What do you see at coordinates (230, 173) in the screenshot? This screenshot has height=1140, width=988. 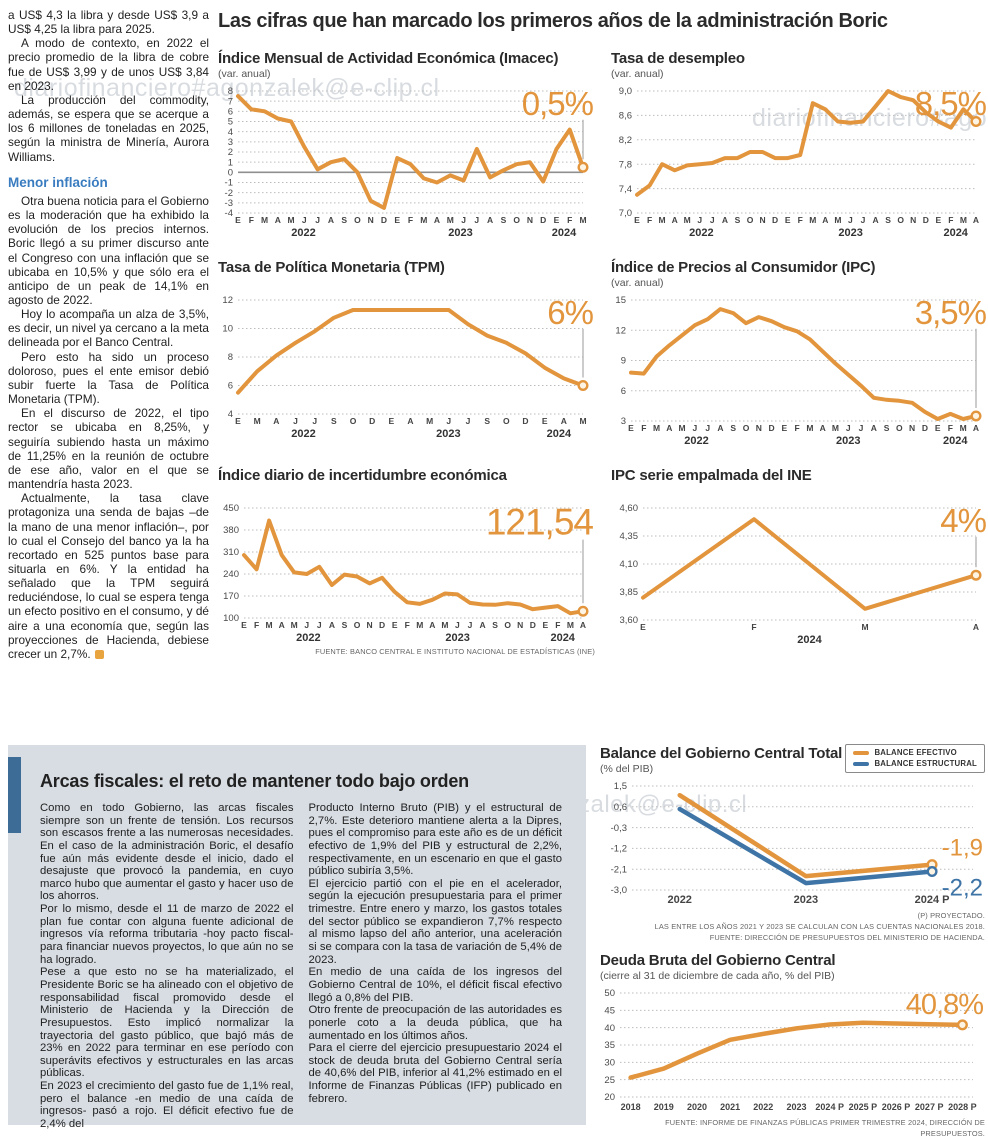 I see `svg-text: 0` at bounding box center [230, 173].